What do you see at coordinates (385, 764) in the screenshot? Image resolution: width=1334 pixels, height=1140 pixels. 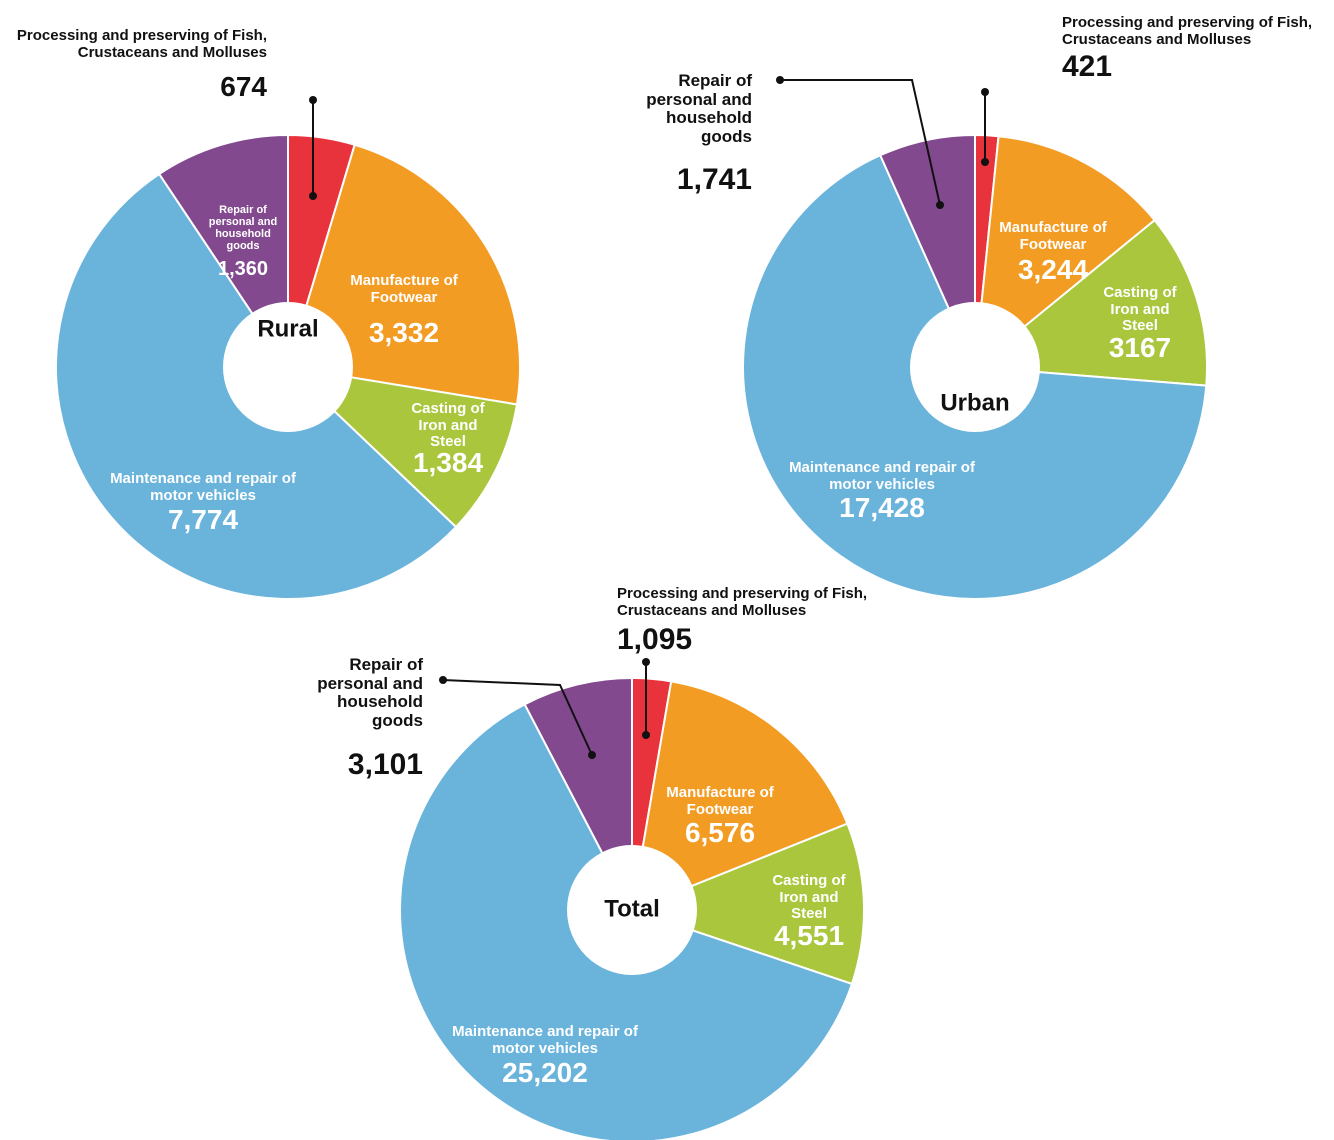 I see `value-label: 3,101` at bounding box center [385, 764].